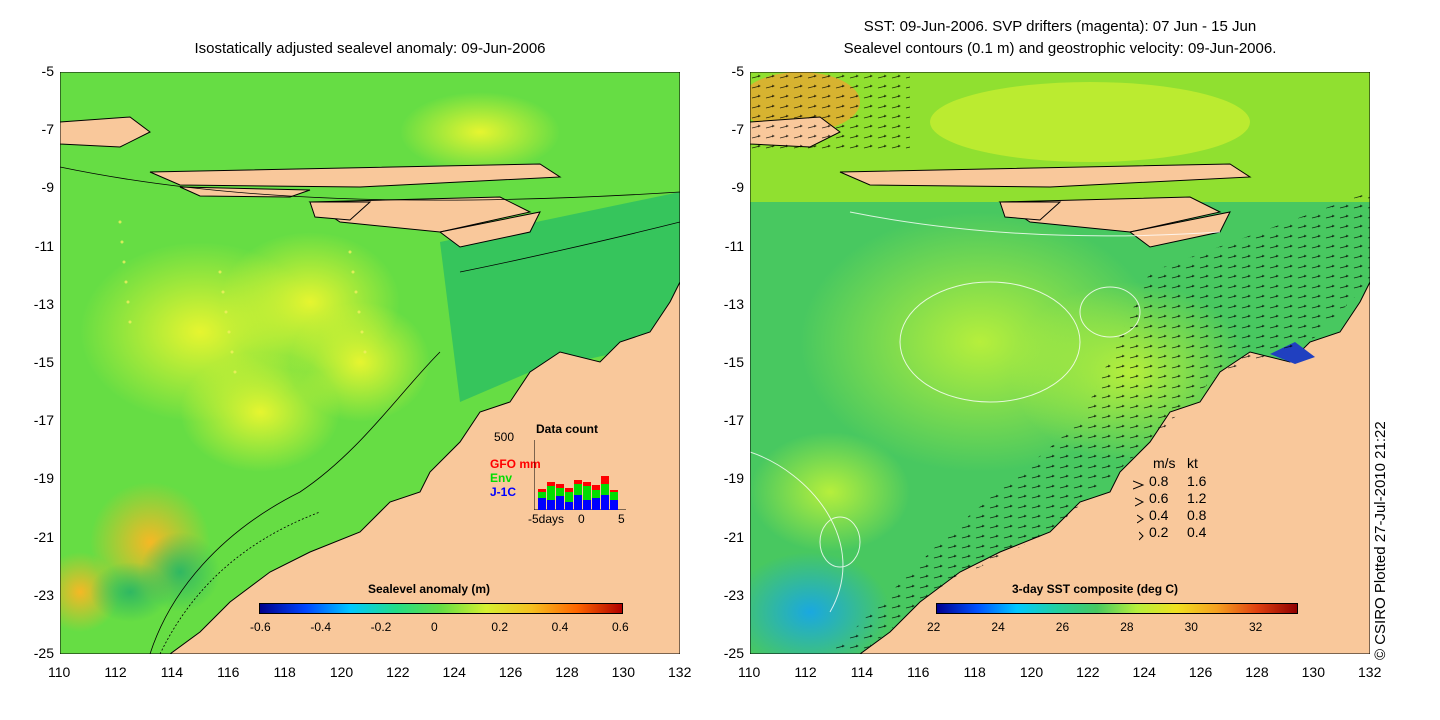  I want to click on colorbar-tick-label: 0, so click(434, 627).